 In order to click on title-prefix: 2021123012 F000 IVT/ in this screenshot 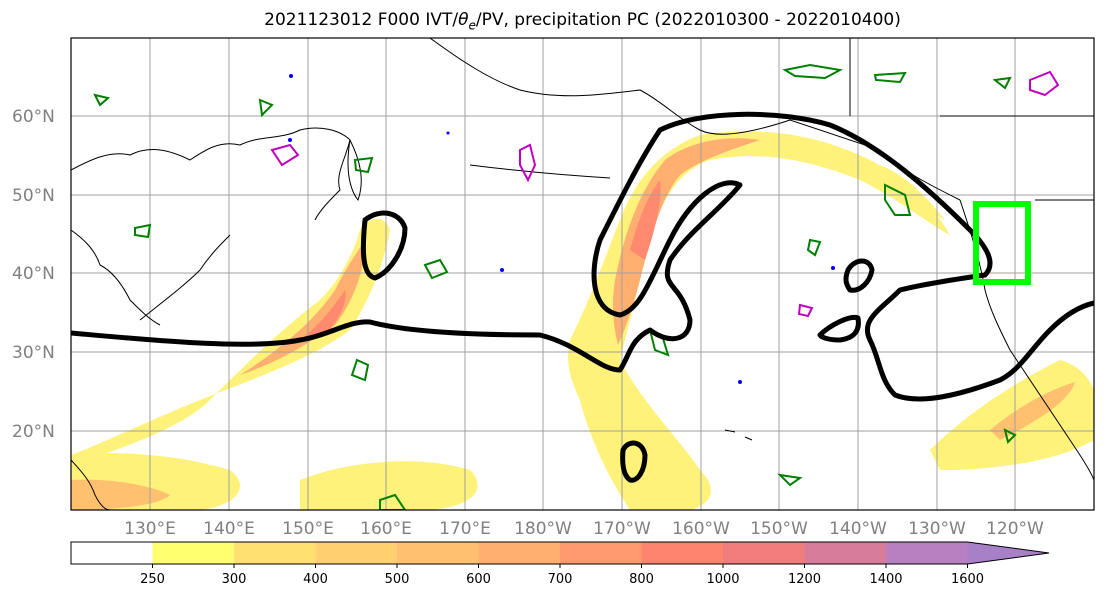, I will do `click(361, 20)`.